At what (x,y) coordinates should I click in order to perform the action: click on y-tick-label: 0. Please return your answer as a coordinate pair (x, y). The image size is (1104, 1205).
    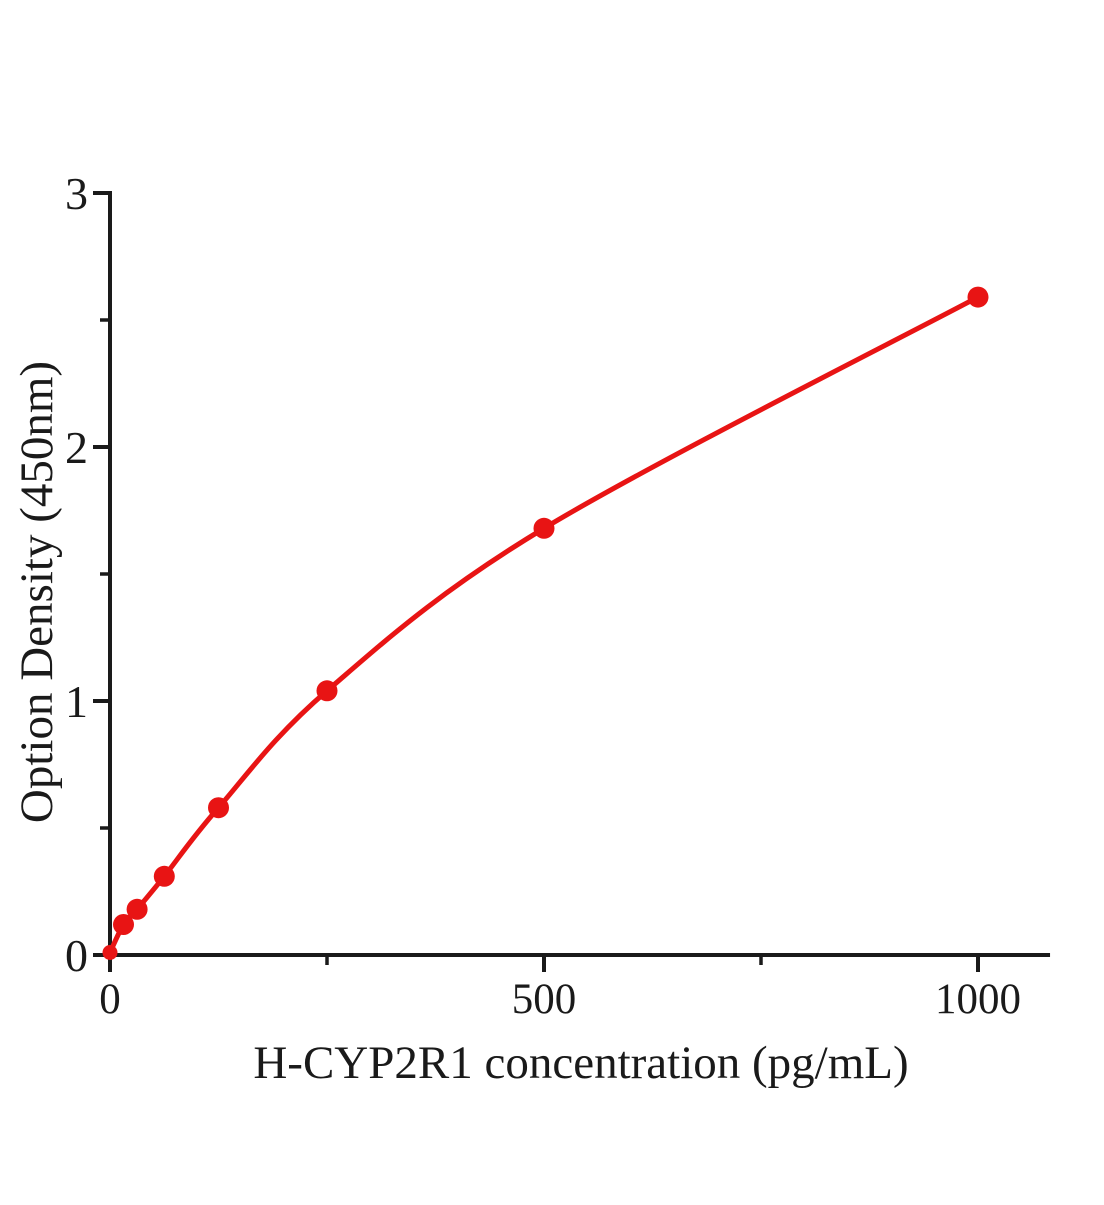
    Looking at the image, I should click on (76, 955).